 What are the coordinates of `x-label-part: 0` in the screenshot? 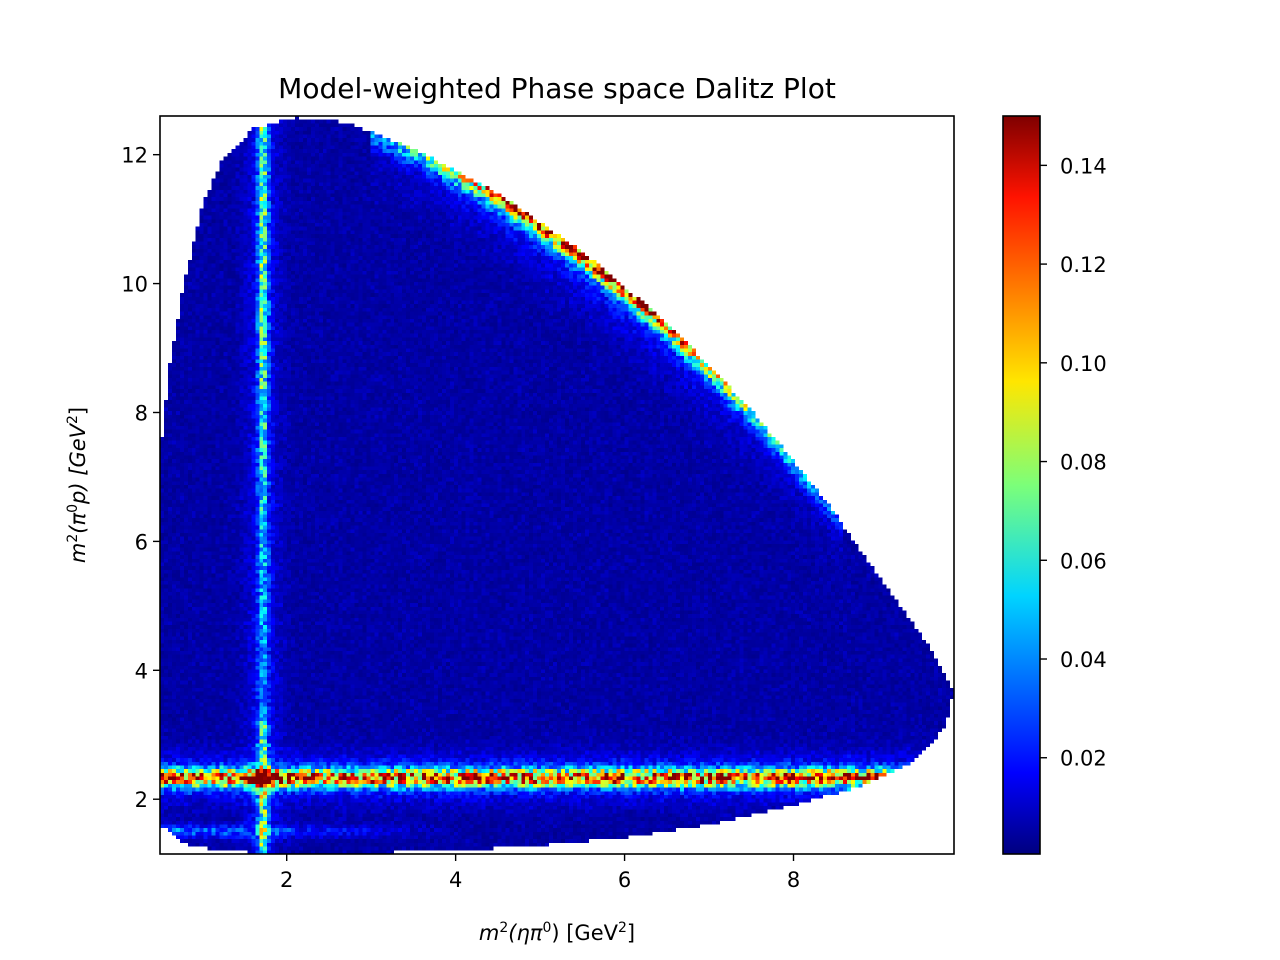 It's located at (546, 928).